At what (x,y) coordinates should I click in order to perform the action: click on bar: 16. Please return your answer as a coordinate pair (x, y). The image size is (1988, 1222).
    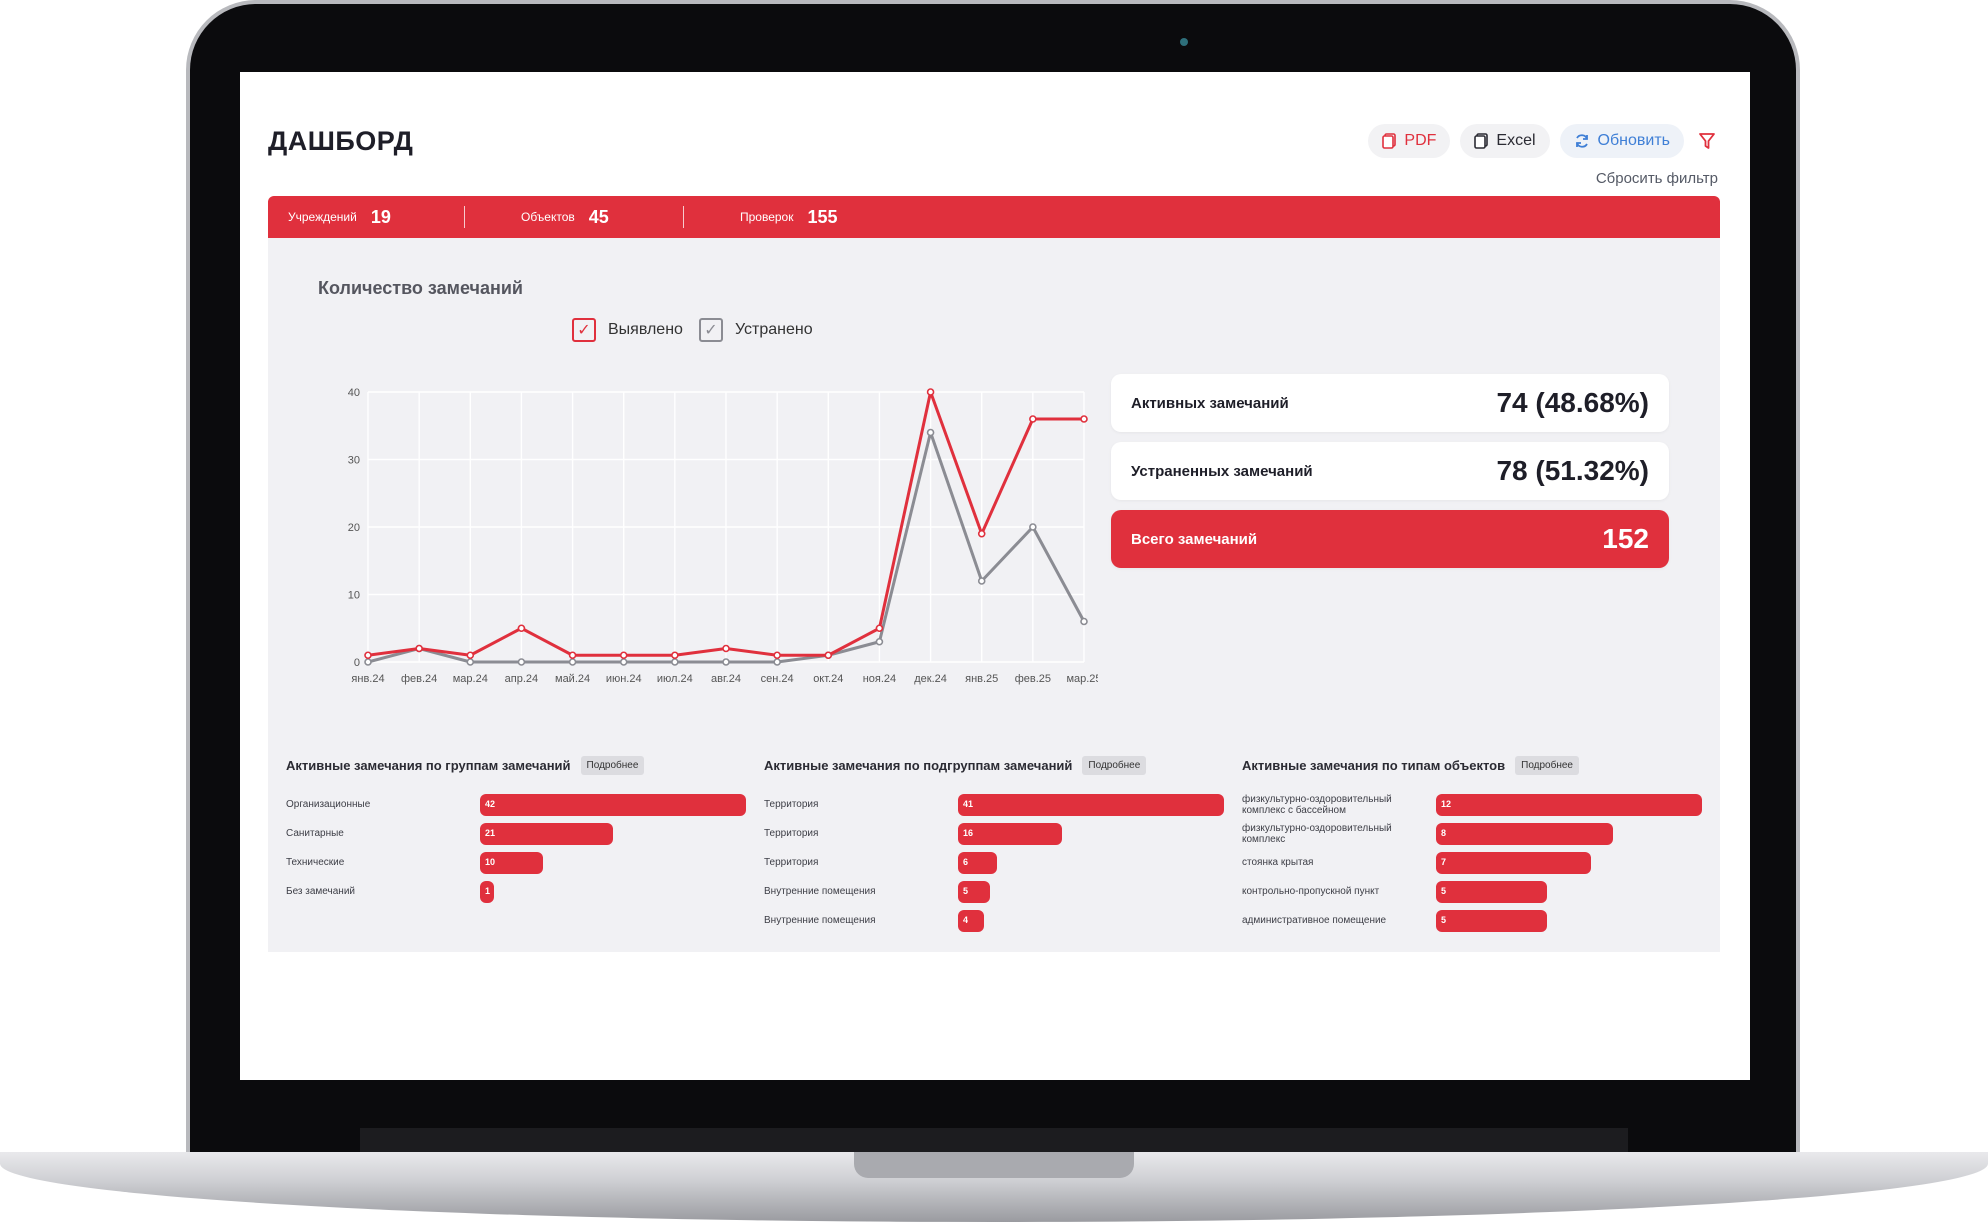
    Looking at the image, I should click on (1010, 833).